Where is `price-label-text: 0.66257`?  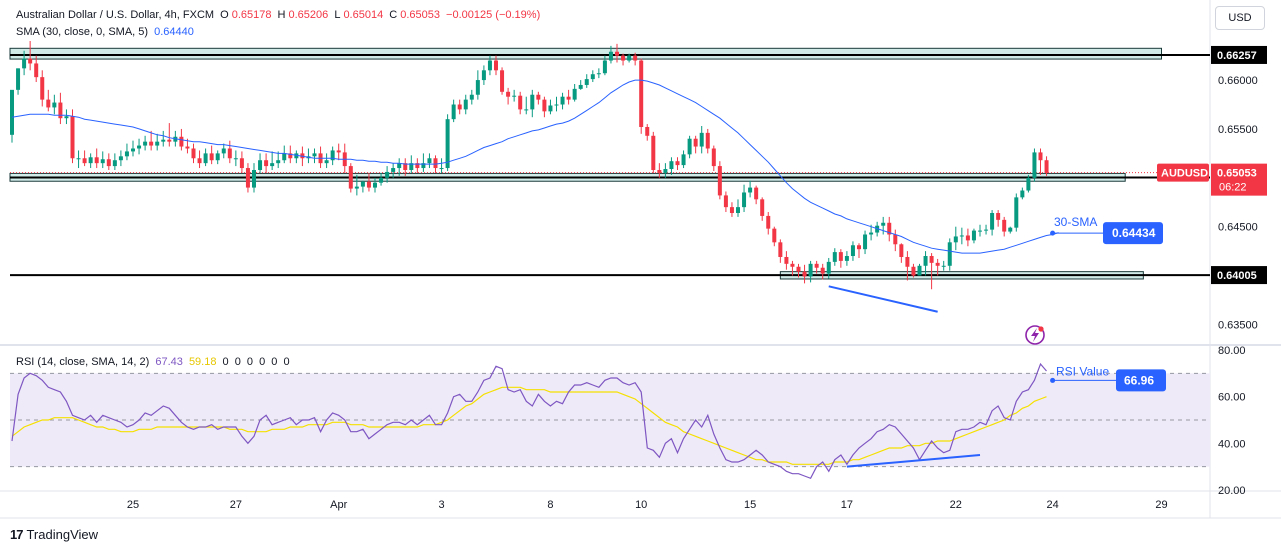 price-label-text: 0.66257 is located at coordinates (1237, 56).